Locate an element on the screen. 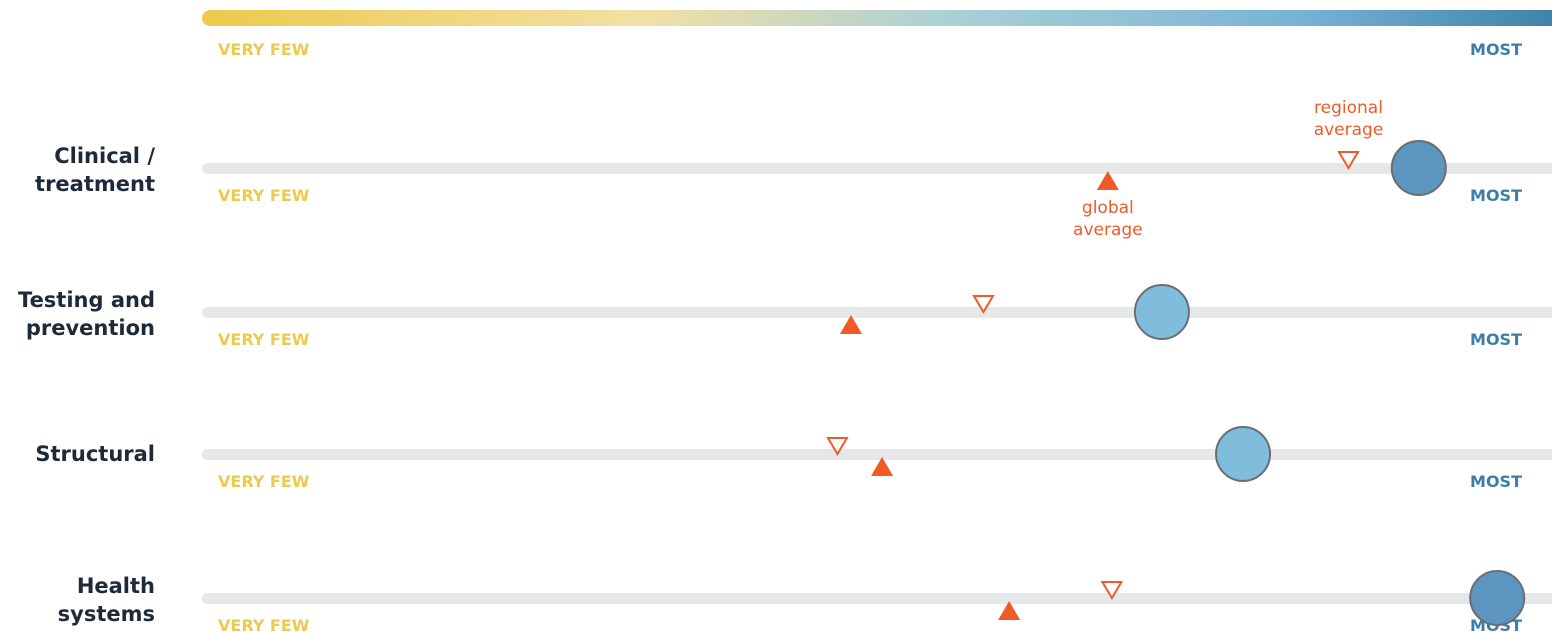 The width and height of the screenshot is (1552, 632). row-label: Clinical / treatment is located at coordinates (95, 170).